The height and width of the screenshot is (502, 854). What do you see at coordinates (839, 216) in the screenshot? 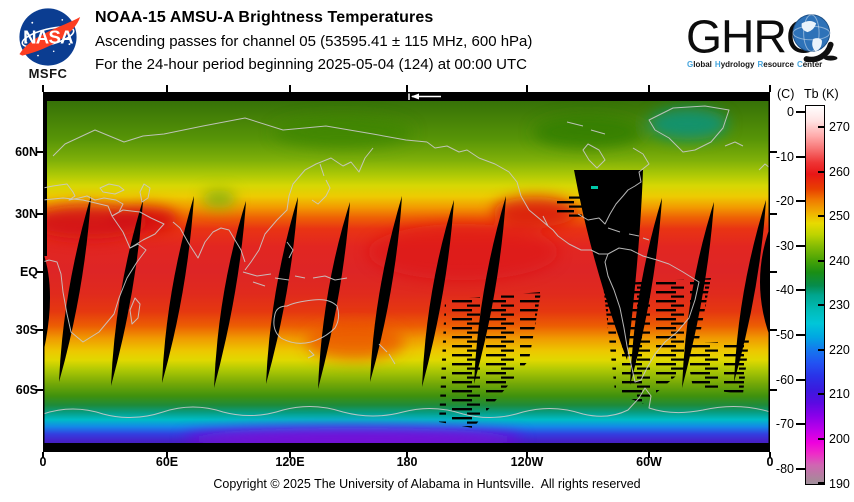
I see `kelvin-label: 250` at bounding box center [839, 216].